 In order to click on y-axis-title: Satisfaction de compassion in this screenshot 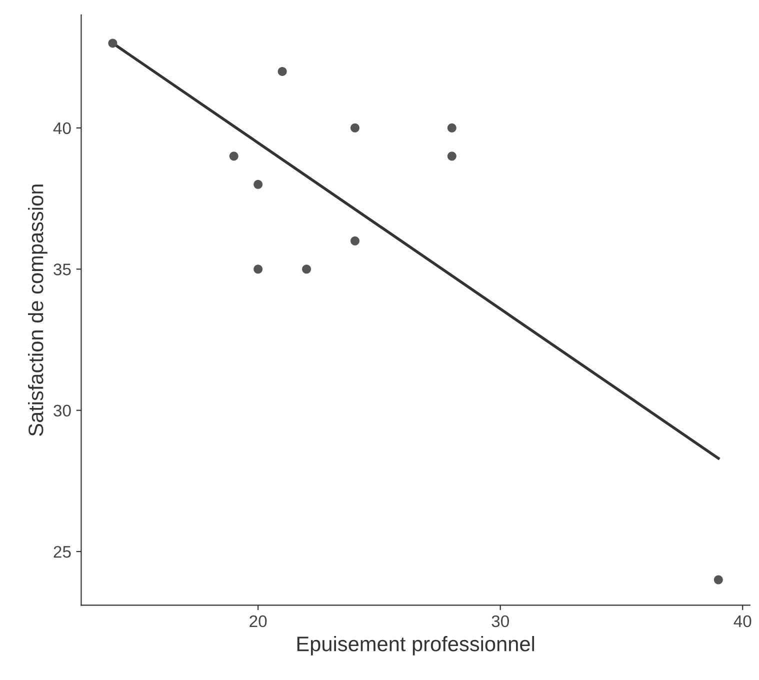, I will do `click(38, 310)`.